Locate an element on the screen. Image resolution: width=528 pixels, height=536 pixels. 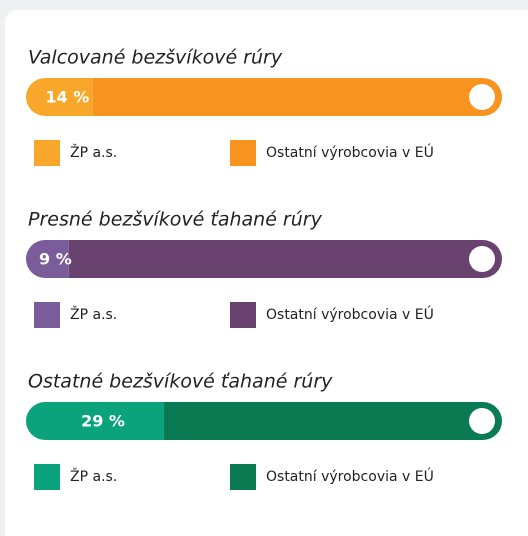
chart-title: Ostatné bezšvíkové ťahané rúry is located at coordinates (180, 382).